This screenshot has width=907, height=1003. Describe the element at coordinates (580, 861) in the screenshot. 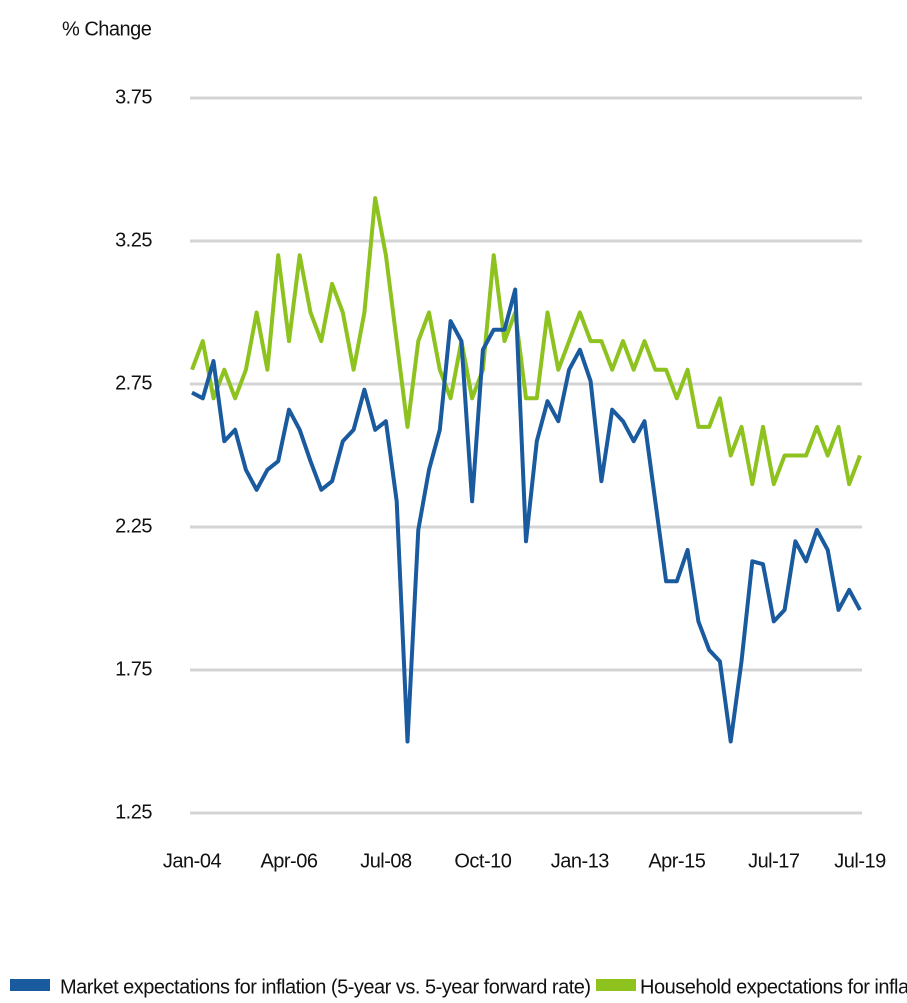

I see `x-tick-label: Jan-13` at that location.